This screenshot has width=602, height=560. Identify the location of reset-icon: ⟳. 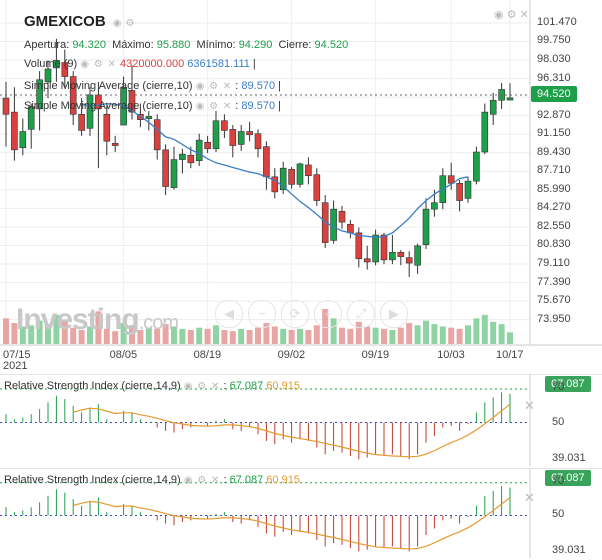
(295, 314).